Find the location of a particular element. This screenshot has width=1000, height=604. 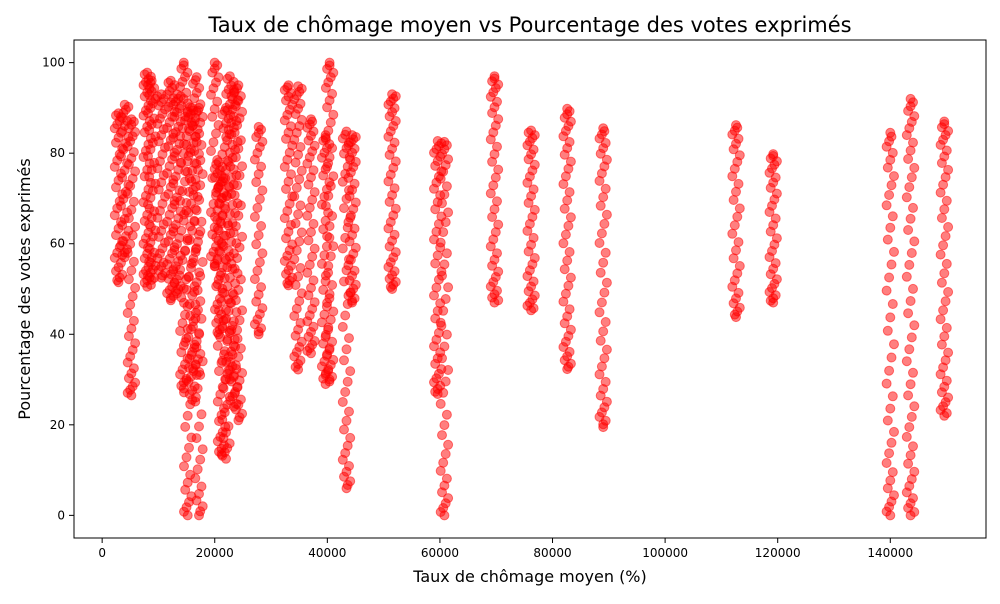

y-tick-label: 0 is located at coordinates (61, 515).